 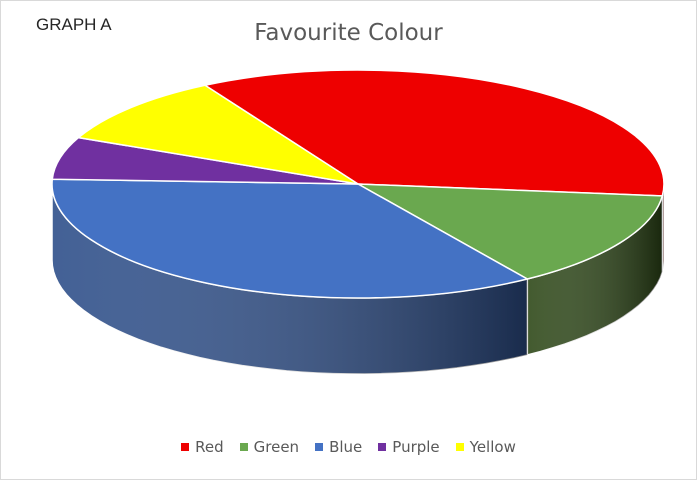 What do you see at coordinates (209, 447) in the screenshot?
I see `legend-label: Red` at bounding box center [209, 447].